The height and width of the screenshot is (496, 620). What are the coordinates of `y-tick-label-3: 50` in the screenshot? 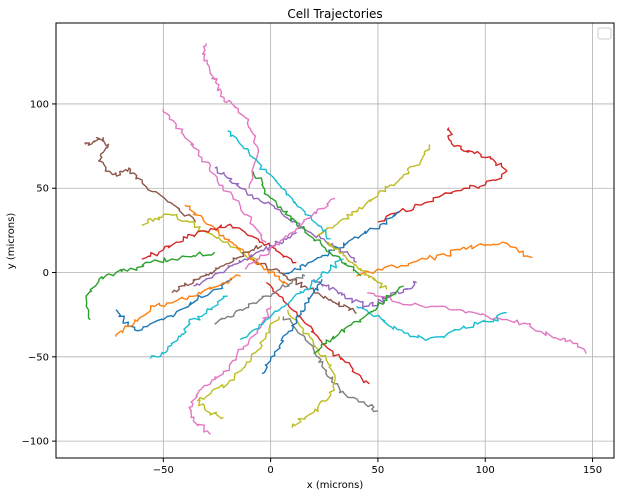 It's located at (42, 189).